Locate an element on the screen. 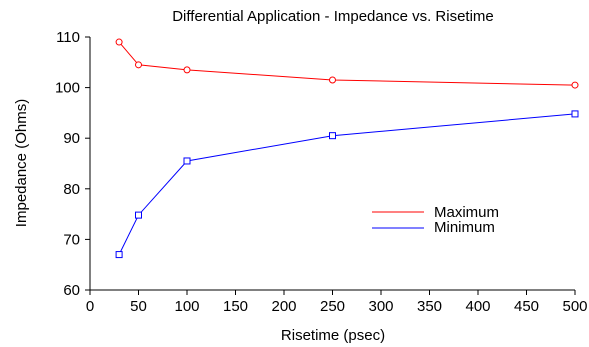 This screenshot has height=347, width=589. y-tick-label: 70 is located at coordinates (71, 239).